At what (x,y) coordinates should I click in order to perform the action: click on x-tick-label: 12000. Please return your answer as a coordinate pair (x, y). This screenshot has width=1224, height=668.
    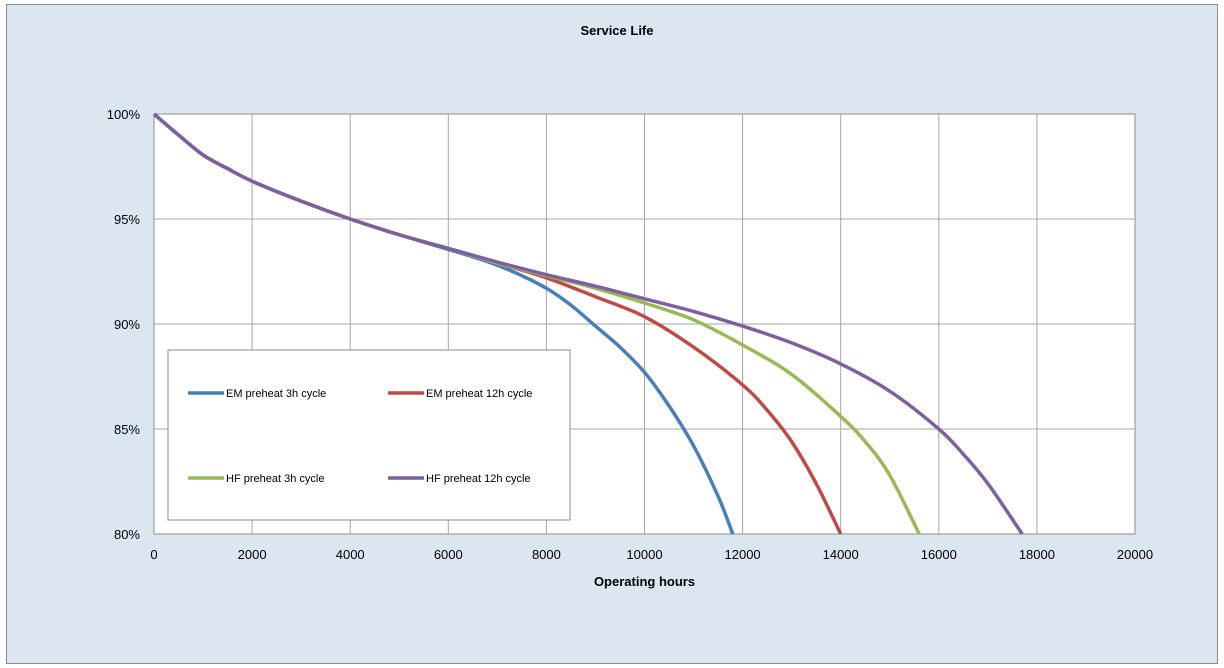
    Looking at the image, I should click on (743, 554).